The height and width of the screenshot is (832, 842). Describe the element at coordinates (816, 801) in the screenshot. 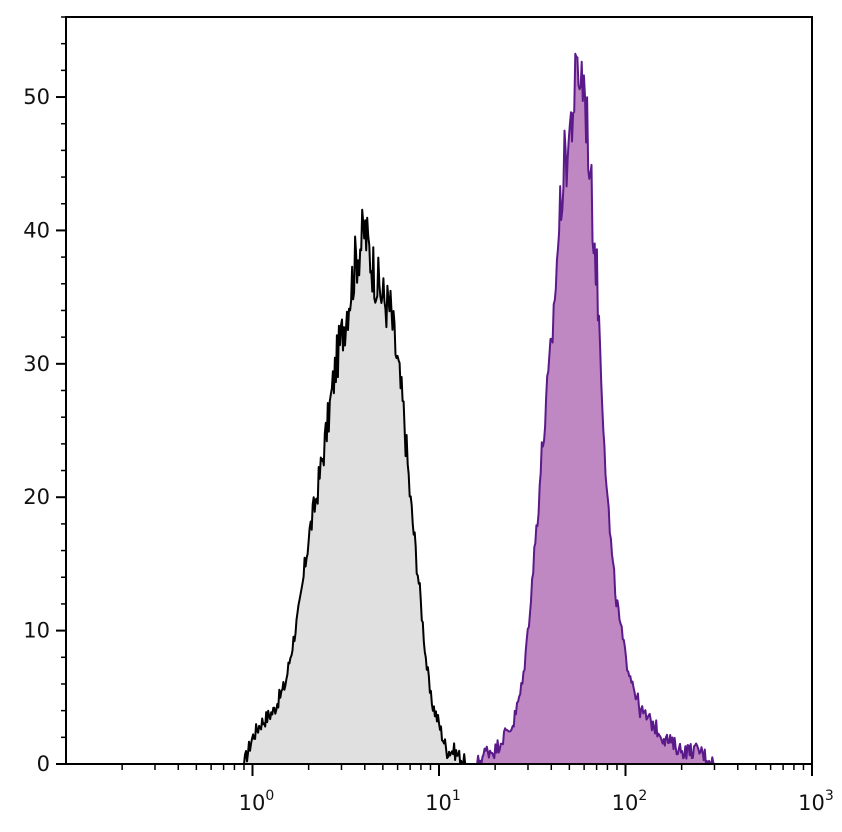

I see `x-tick-label: 10³` at that location.